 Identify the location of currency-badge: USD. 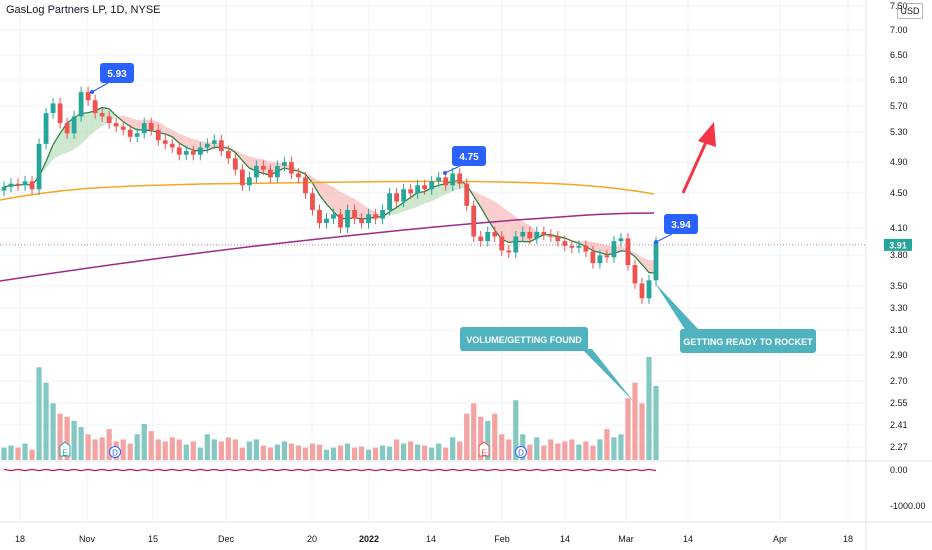
(910, 11).